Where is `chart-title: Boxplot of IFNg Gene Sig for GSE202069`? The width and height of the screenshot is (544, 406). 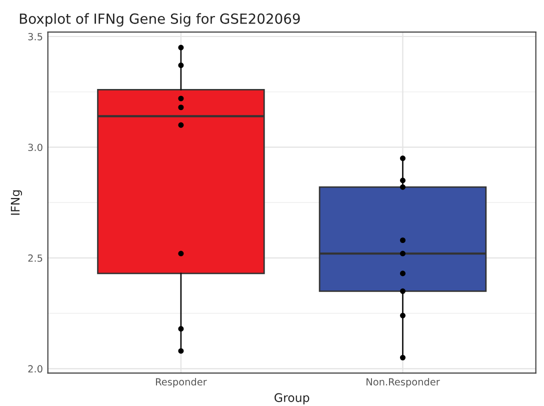
chart-title: Boxplot of IFNg Gene Sig for GSE202069 is located at coordinates (160, 20).